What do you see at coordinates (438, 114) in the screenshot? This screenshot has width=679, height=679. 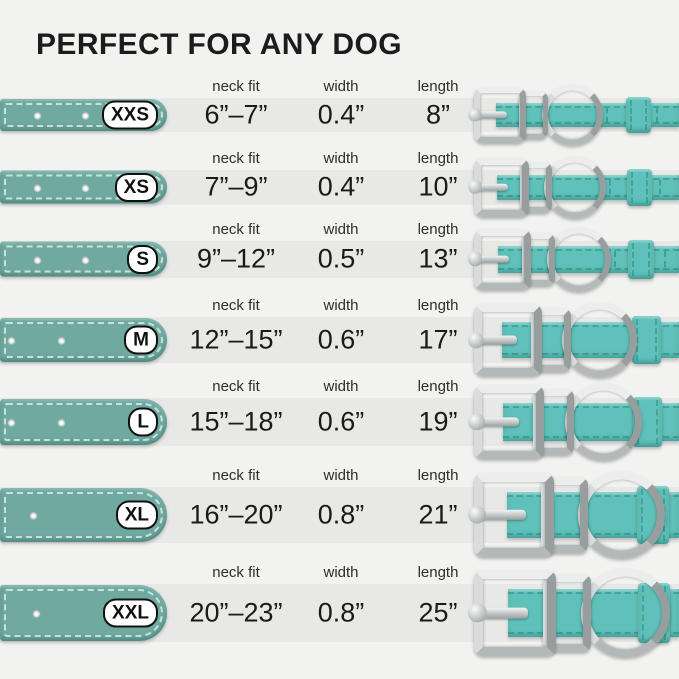 I see `length-value: 8”` at bounding box center [438, 114].